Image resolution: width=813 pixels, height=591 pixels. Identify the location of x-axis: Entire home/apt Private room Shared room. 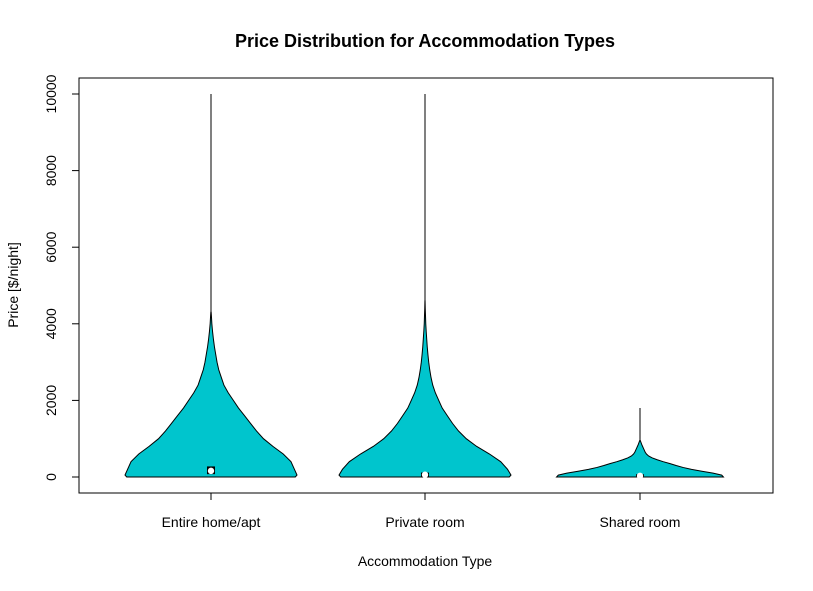
(421, 511).